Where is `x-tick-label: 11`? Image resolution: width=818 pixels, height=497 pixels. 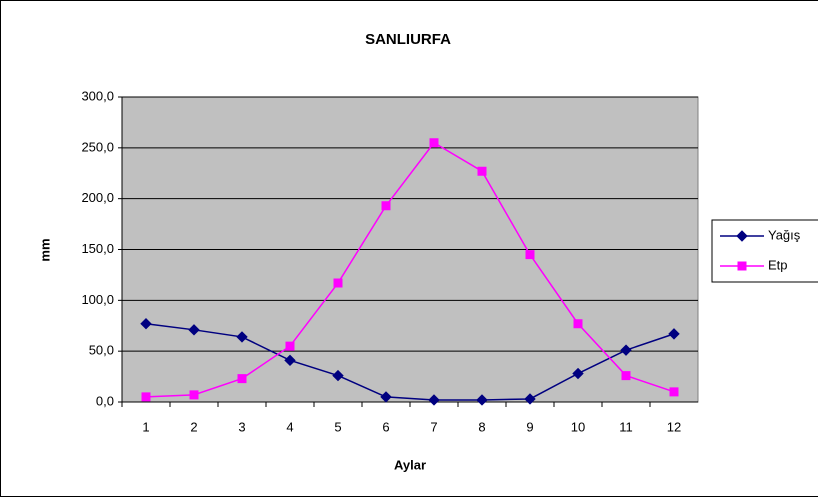 x-tick-label: 11 is located at coordinates (626, 426).